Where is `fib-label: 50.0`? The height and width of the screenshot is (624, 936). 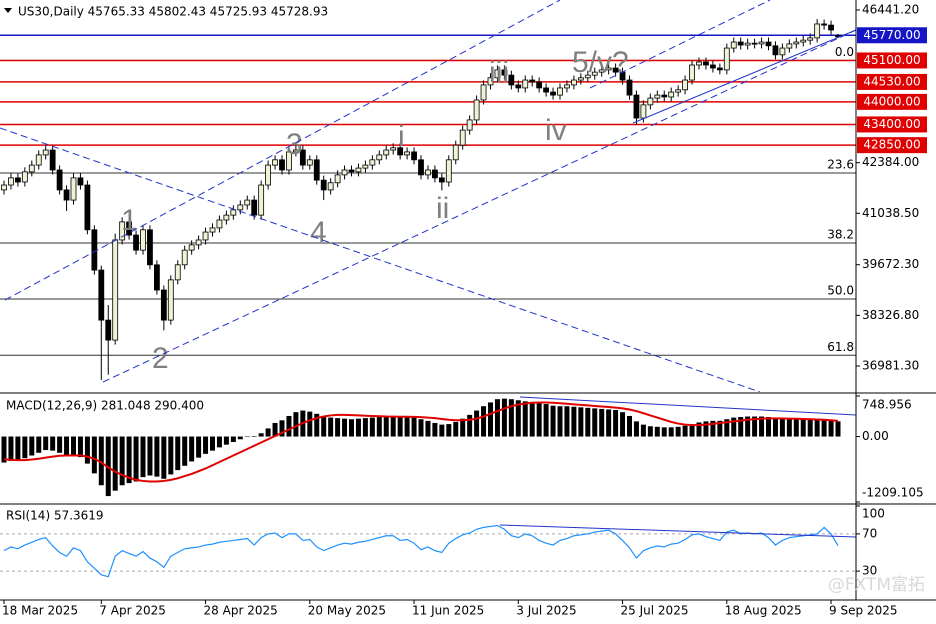
fib-label: 50.0 is located at coordinates (840, 290).